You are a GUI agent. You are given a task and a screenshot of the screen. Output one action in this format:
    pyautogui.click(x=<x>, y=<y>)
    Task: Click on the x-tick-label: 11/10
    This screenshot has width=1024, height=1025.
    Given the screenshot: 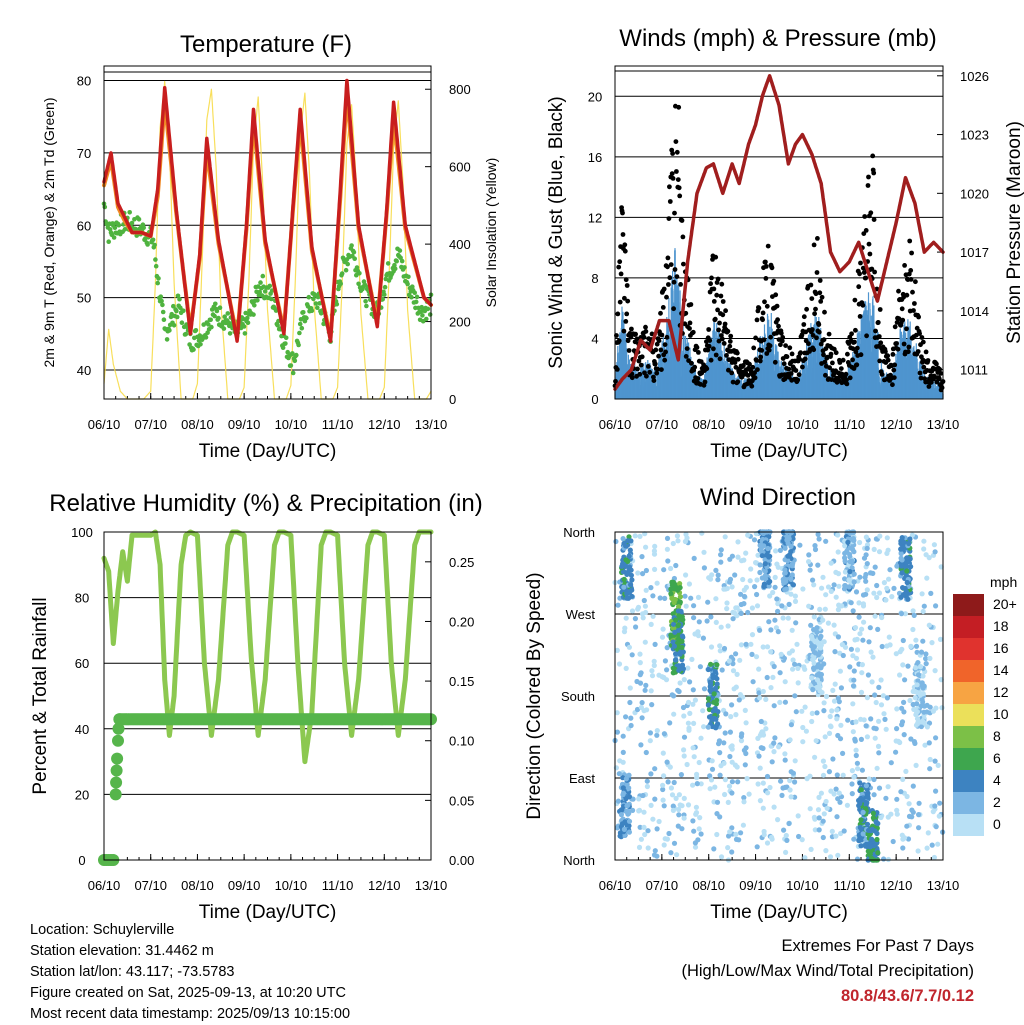 What is the action you would take?
    pyautogui.click(x=849, y=424)
    